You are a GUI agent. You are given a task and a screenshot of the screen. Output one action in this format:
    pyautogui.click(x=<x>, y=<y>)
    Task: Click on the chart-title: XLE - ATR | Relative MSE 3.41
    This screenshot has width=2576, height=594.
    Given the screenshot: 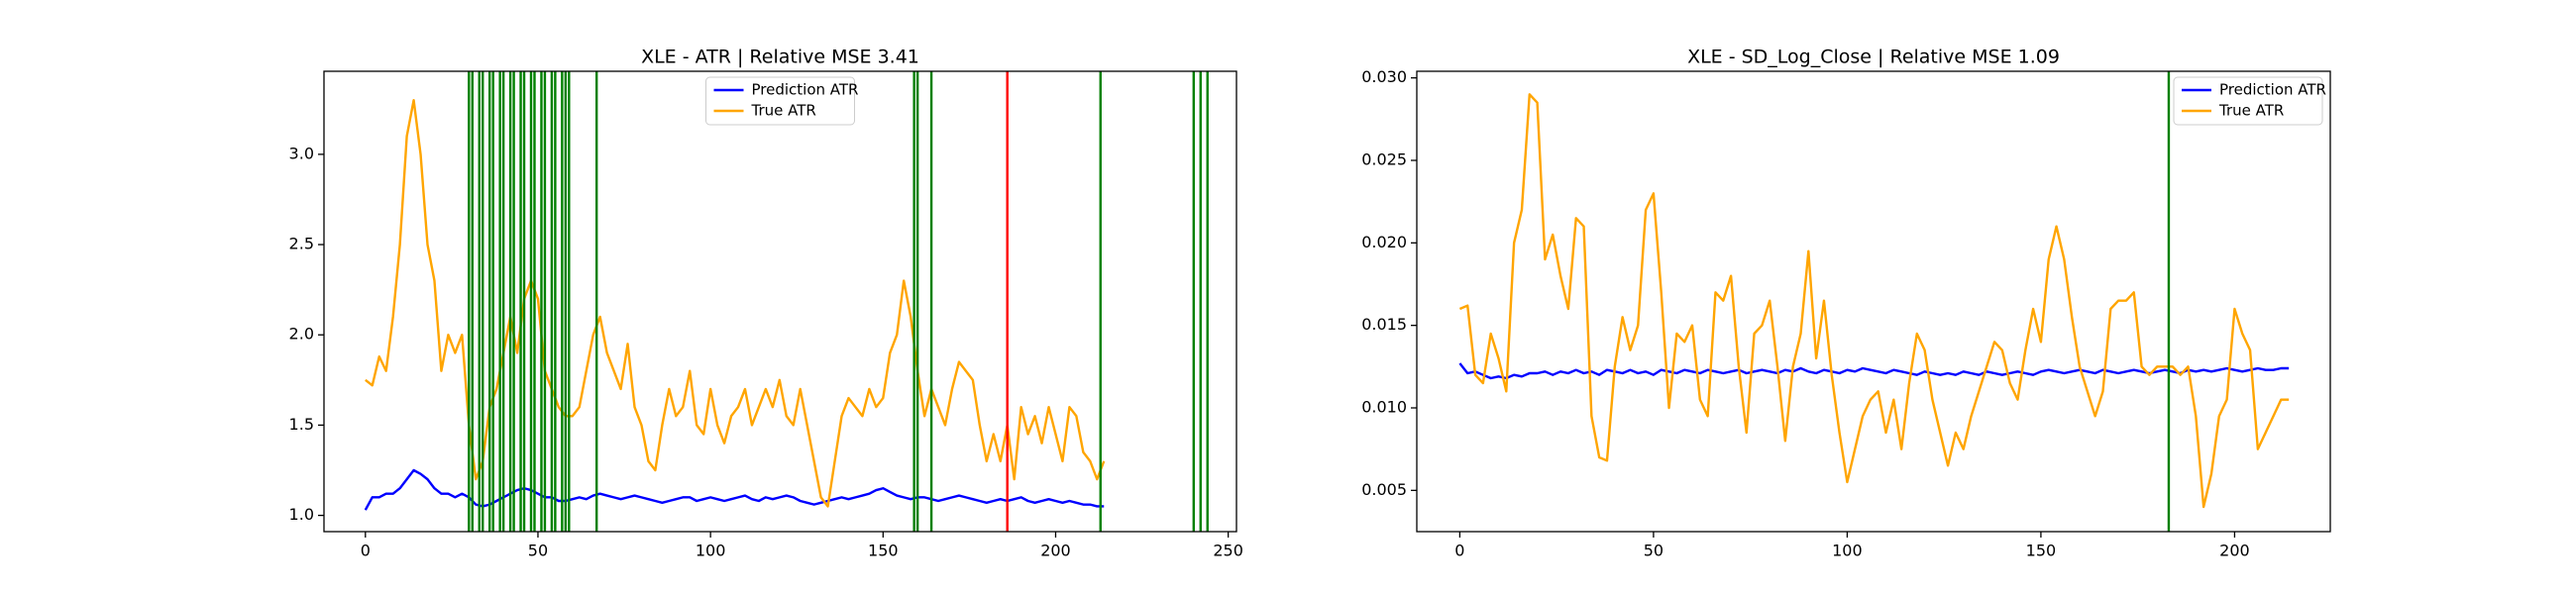 What is the action you would take?
    pyautogui.click(x=780, y=57)
    